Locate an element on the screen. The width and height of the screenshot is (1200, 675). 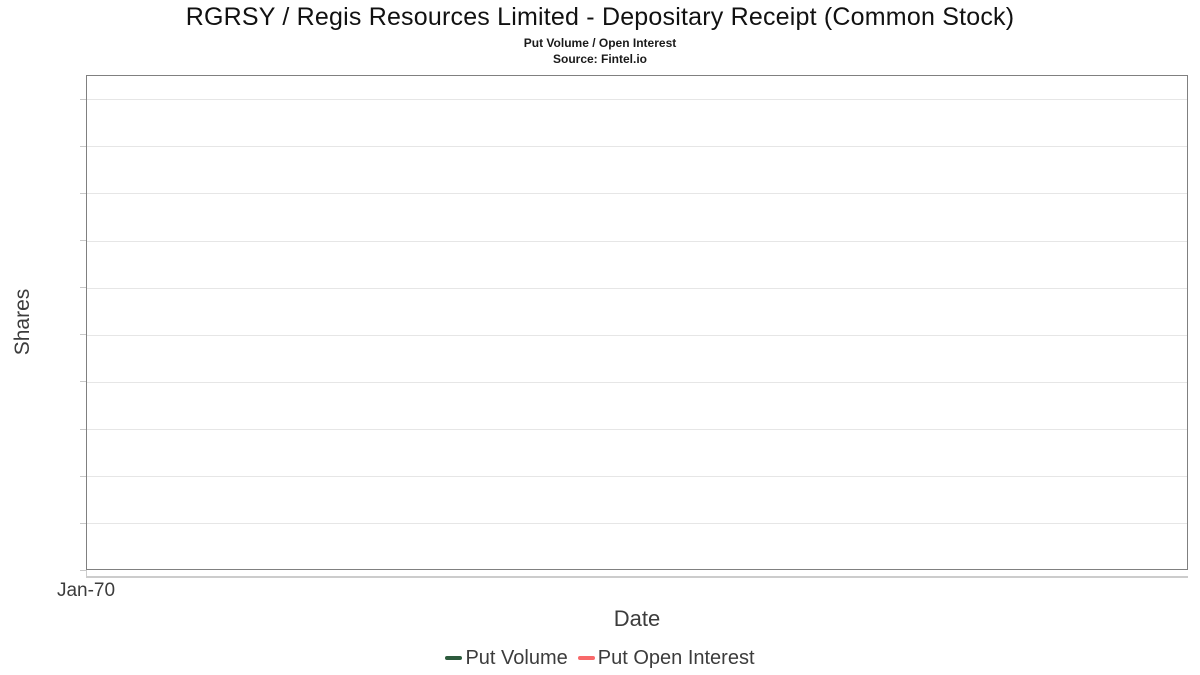
x-axis-tick-label: Jan-70 is located at coordinates (86, 590).